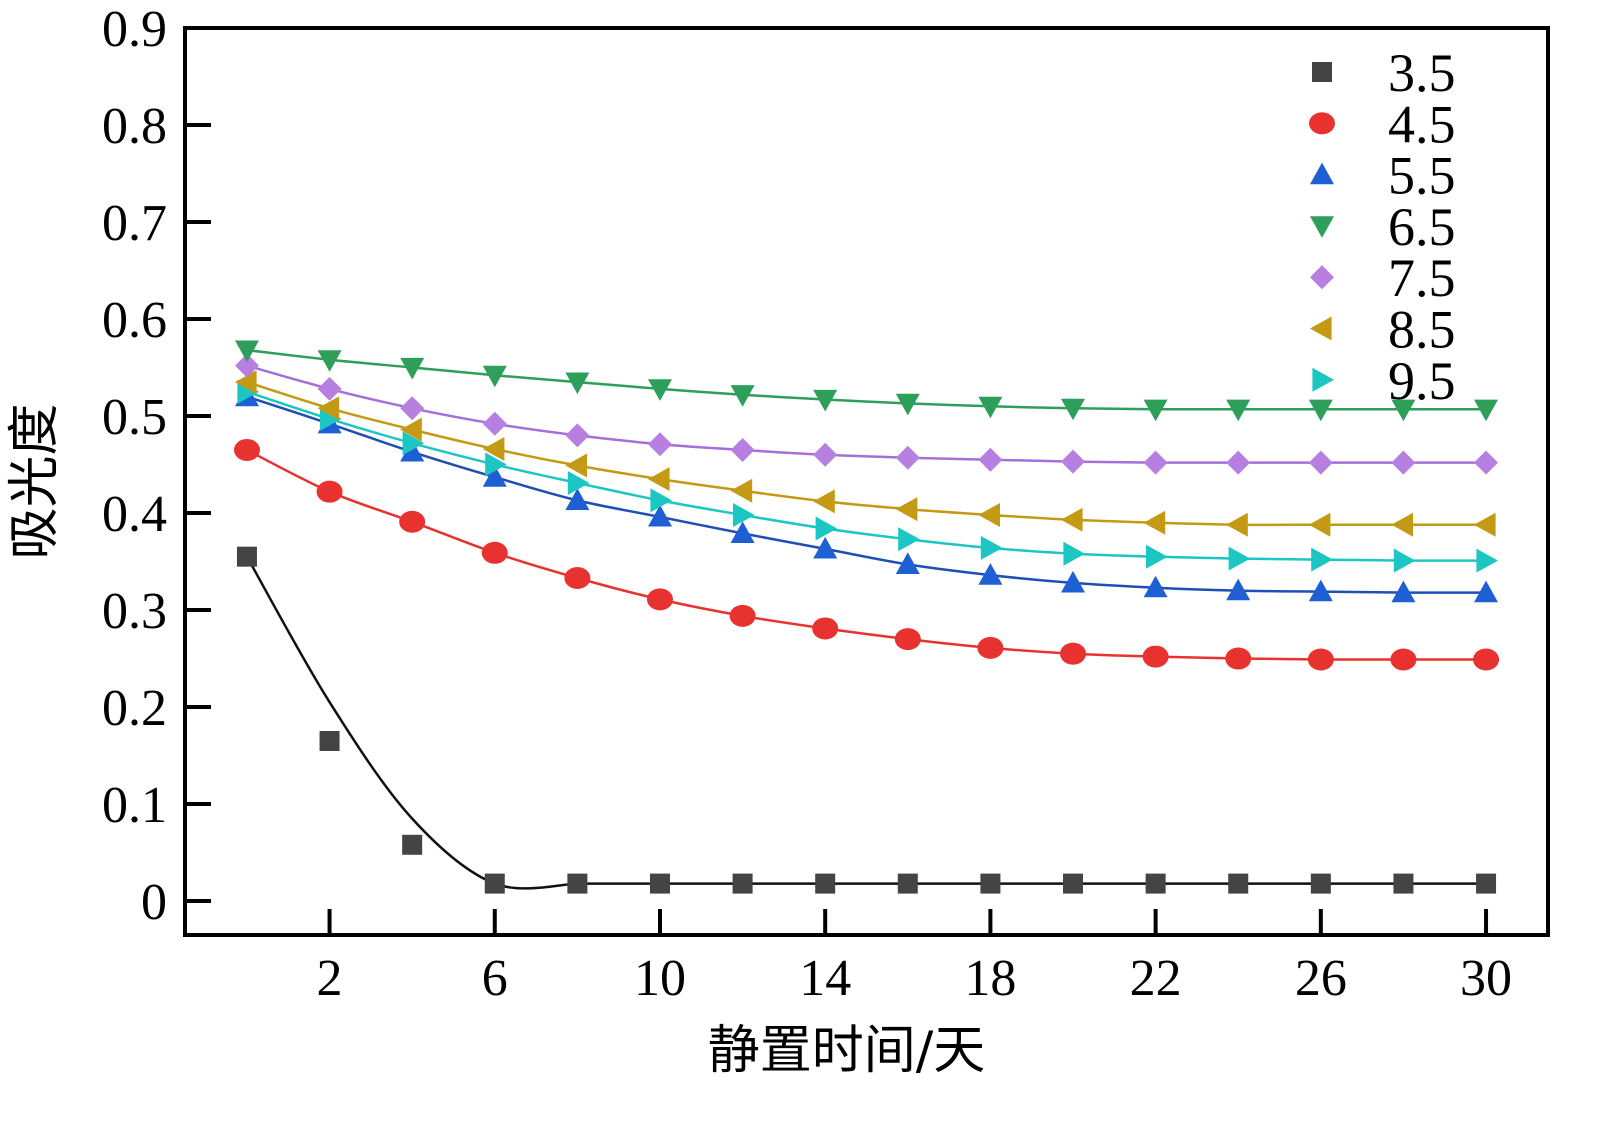 This screenshot has height=1125, width=1623. What do you see at coordinates (35, 481) in the screenshot?
I see `y-axis-title: 吸光度` at bounding box center [35, 481].